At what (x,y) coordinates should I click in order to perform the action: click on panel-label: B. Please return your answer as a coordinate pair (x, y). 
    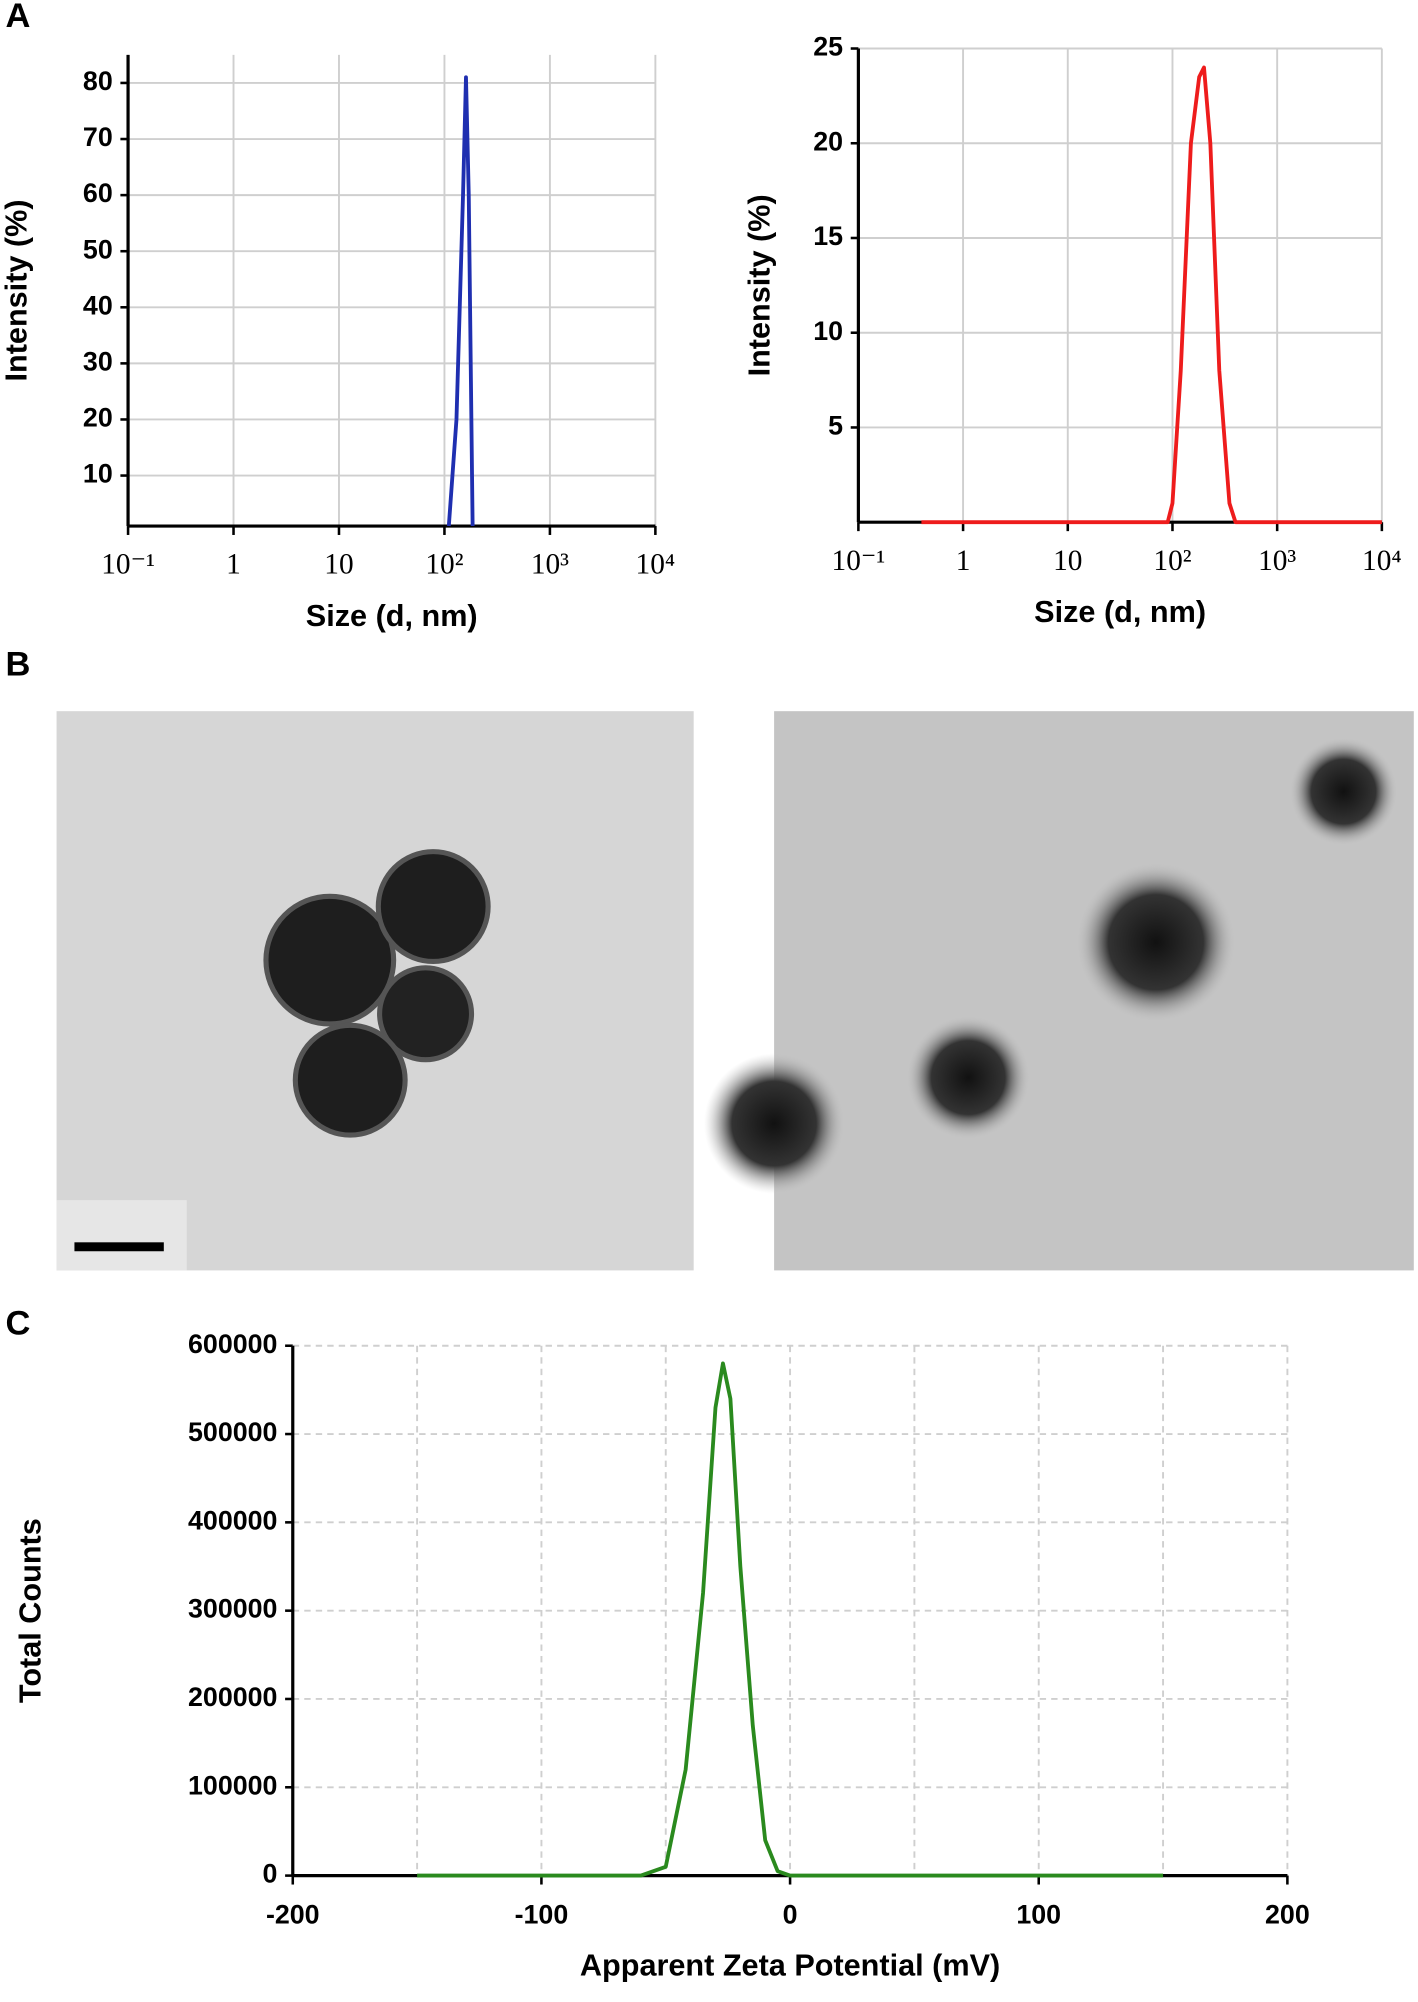
    Looking at the image, I should click on (17, 665).